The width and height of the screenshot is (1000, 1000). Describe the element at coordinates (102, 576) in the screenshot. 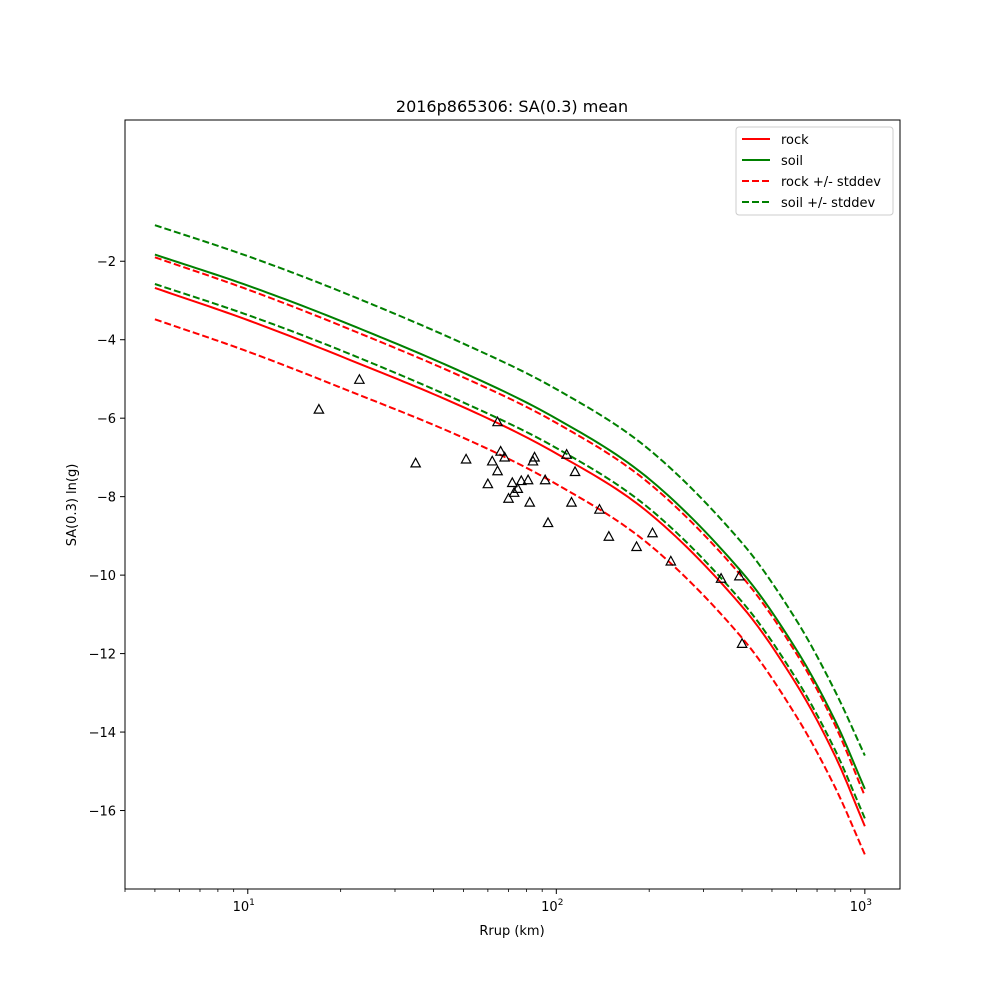

I see `y-tick-label: −10` at that location.